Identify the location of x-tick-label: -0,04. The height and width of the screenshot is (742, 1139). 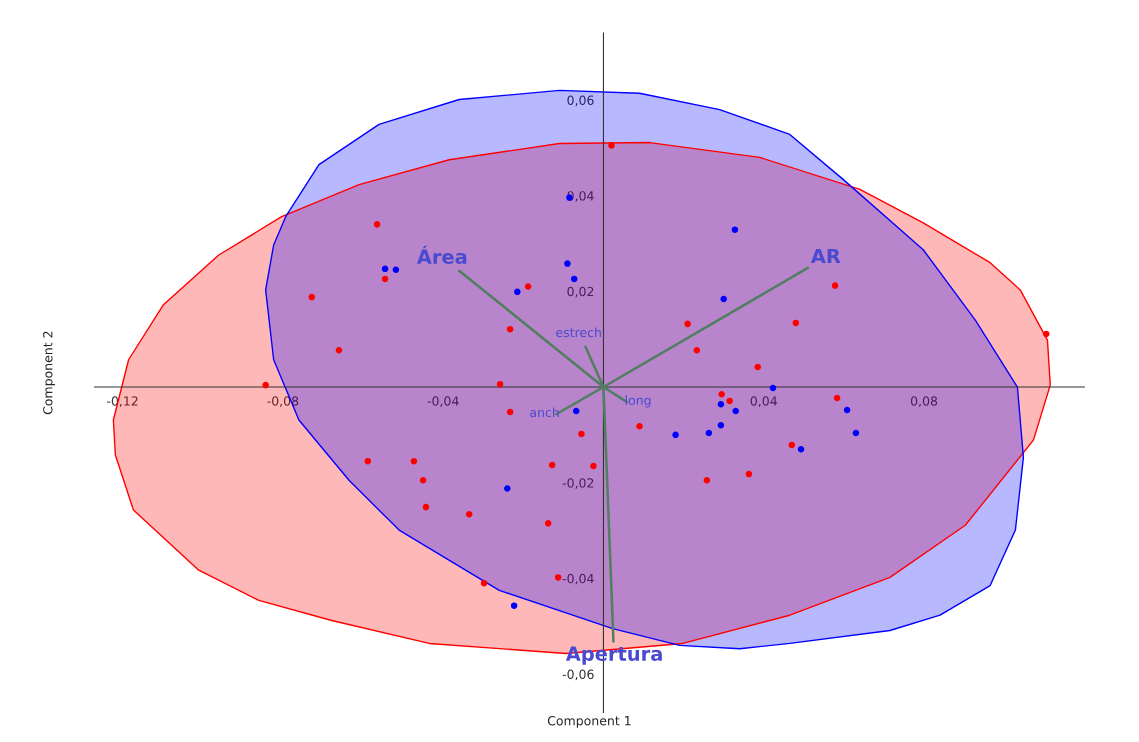
(443, 401).